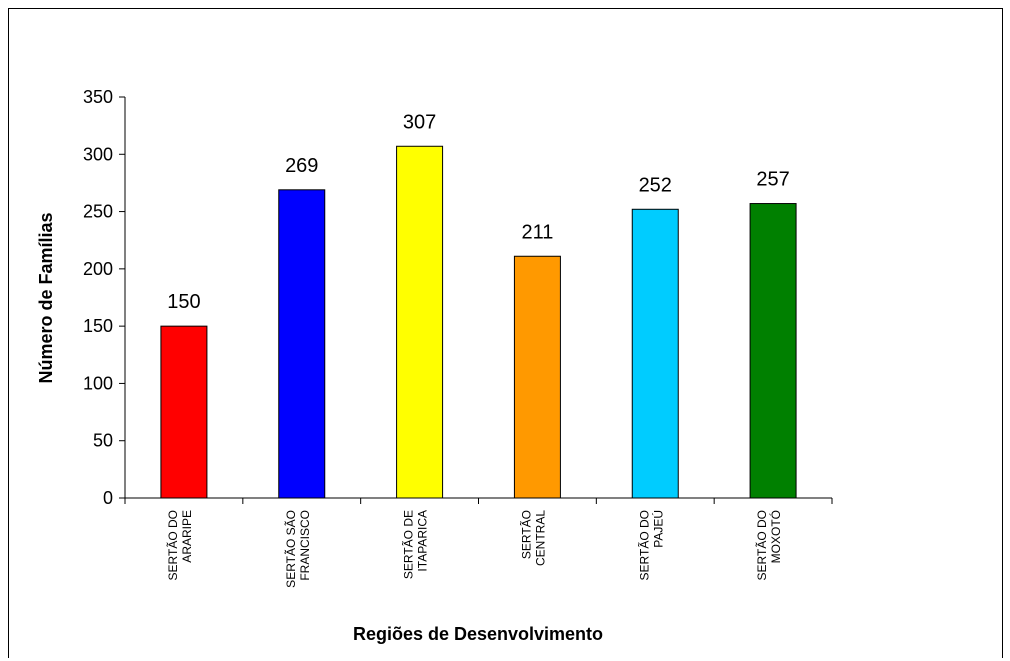 This screenshot has width=1010, height=661. I want to click on data-label: 252, so click(655, 185).